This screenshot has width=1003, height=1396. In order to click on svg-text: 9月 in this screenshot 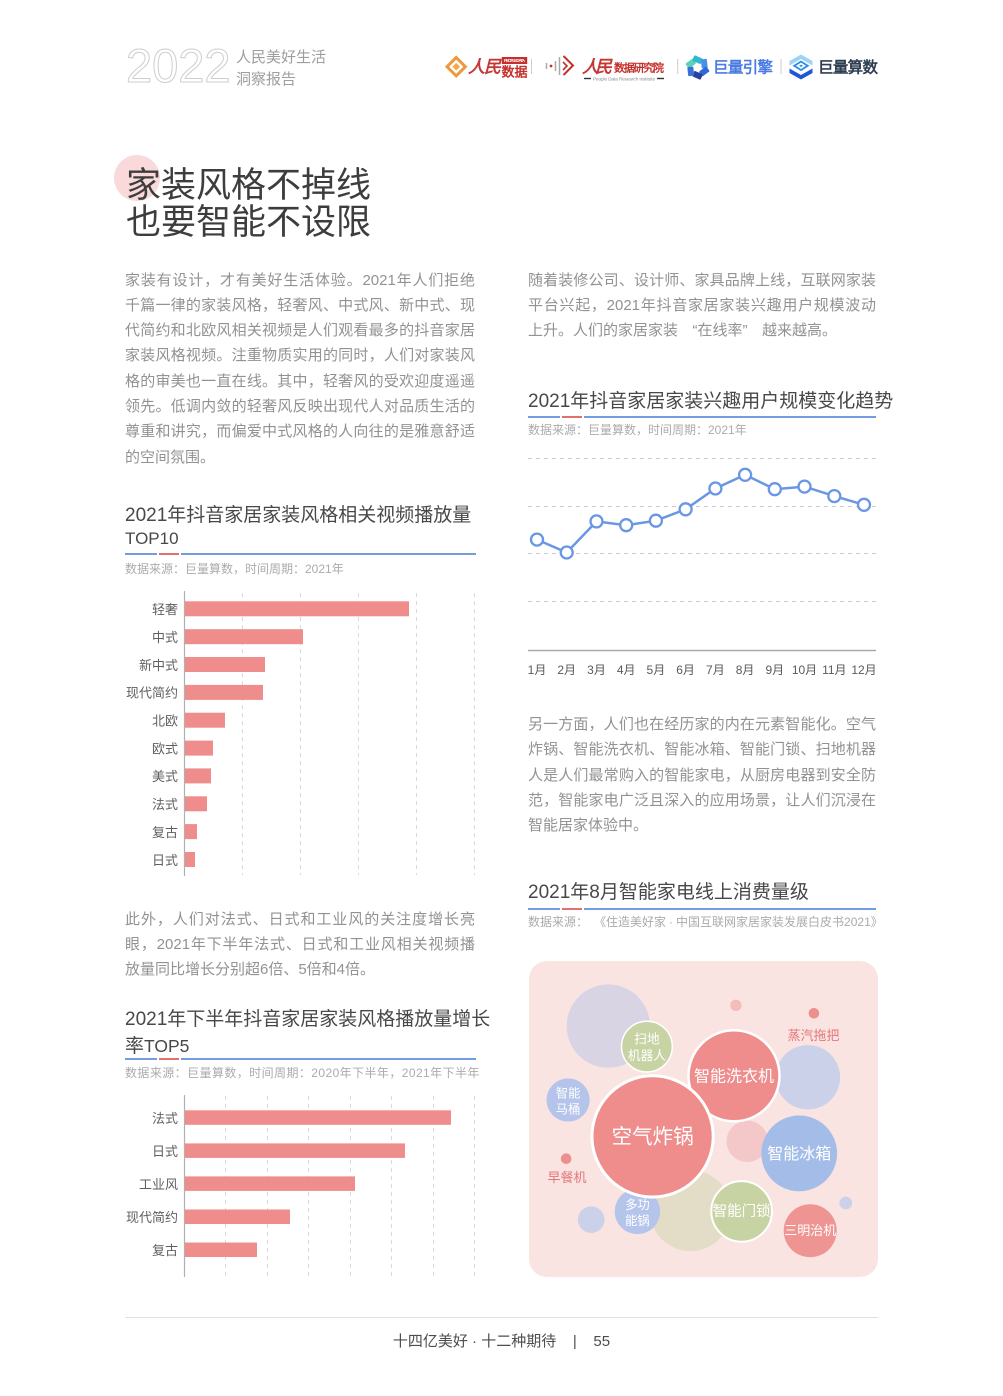, I will do `click(774, 670)`.